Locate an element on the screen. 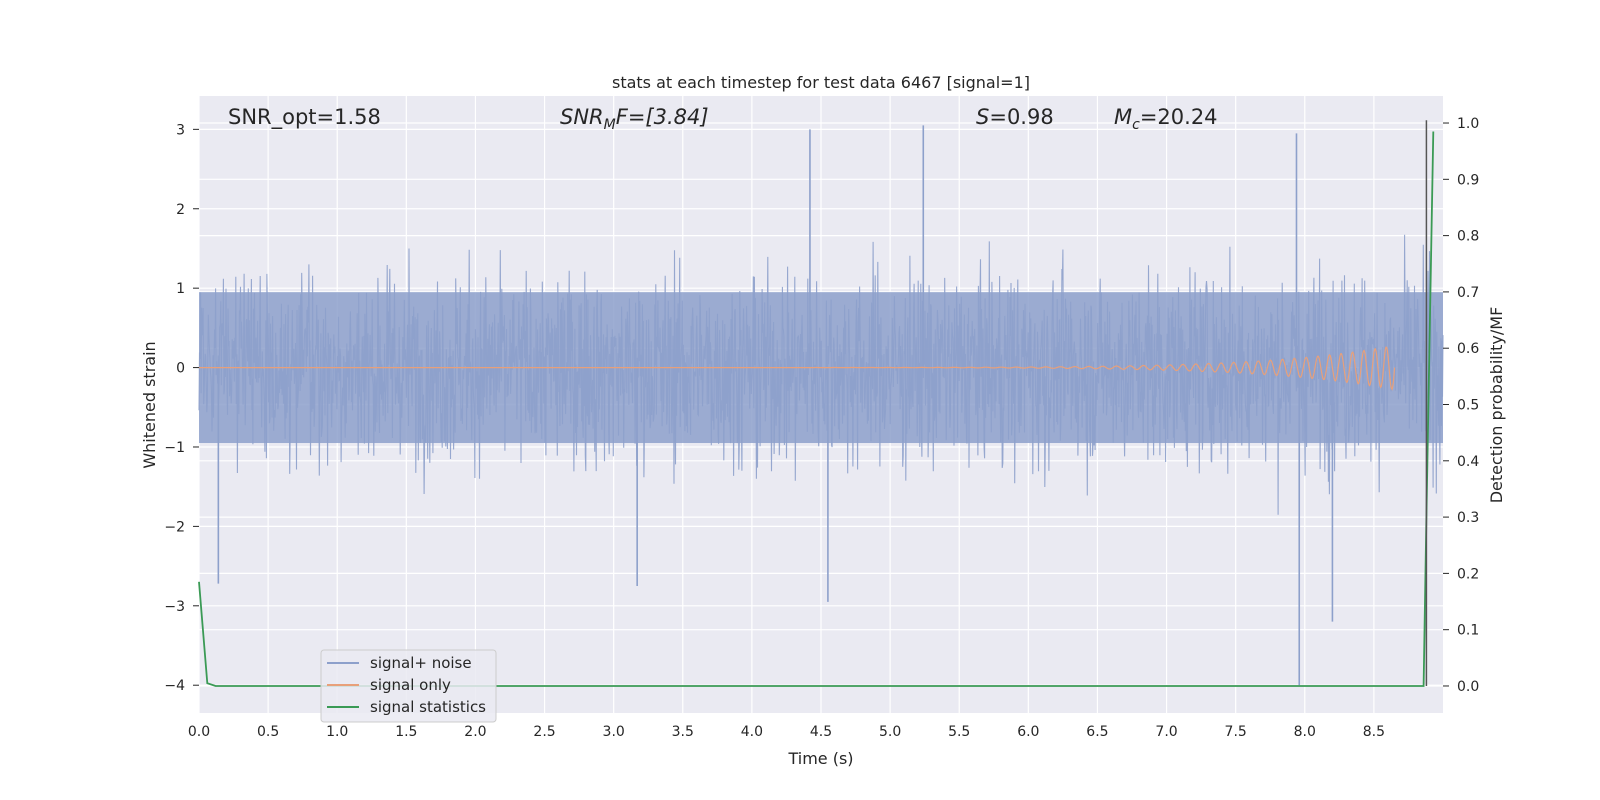 The image size is (1600, 800). y-right-tick-label: 0.9 is located at coordinates (1468, 180).